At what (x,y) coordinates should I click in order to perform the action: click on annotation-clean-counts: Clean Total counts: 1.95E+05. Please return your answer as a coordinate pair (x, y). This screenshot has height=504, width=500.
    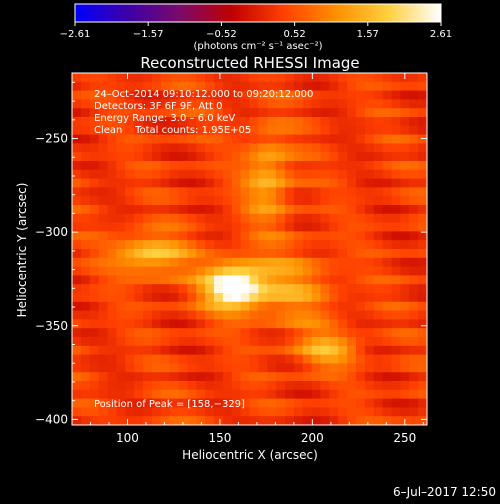
    Looking at the image, I should click on (172, 130).